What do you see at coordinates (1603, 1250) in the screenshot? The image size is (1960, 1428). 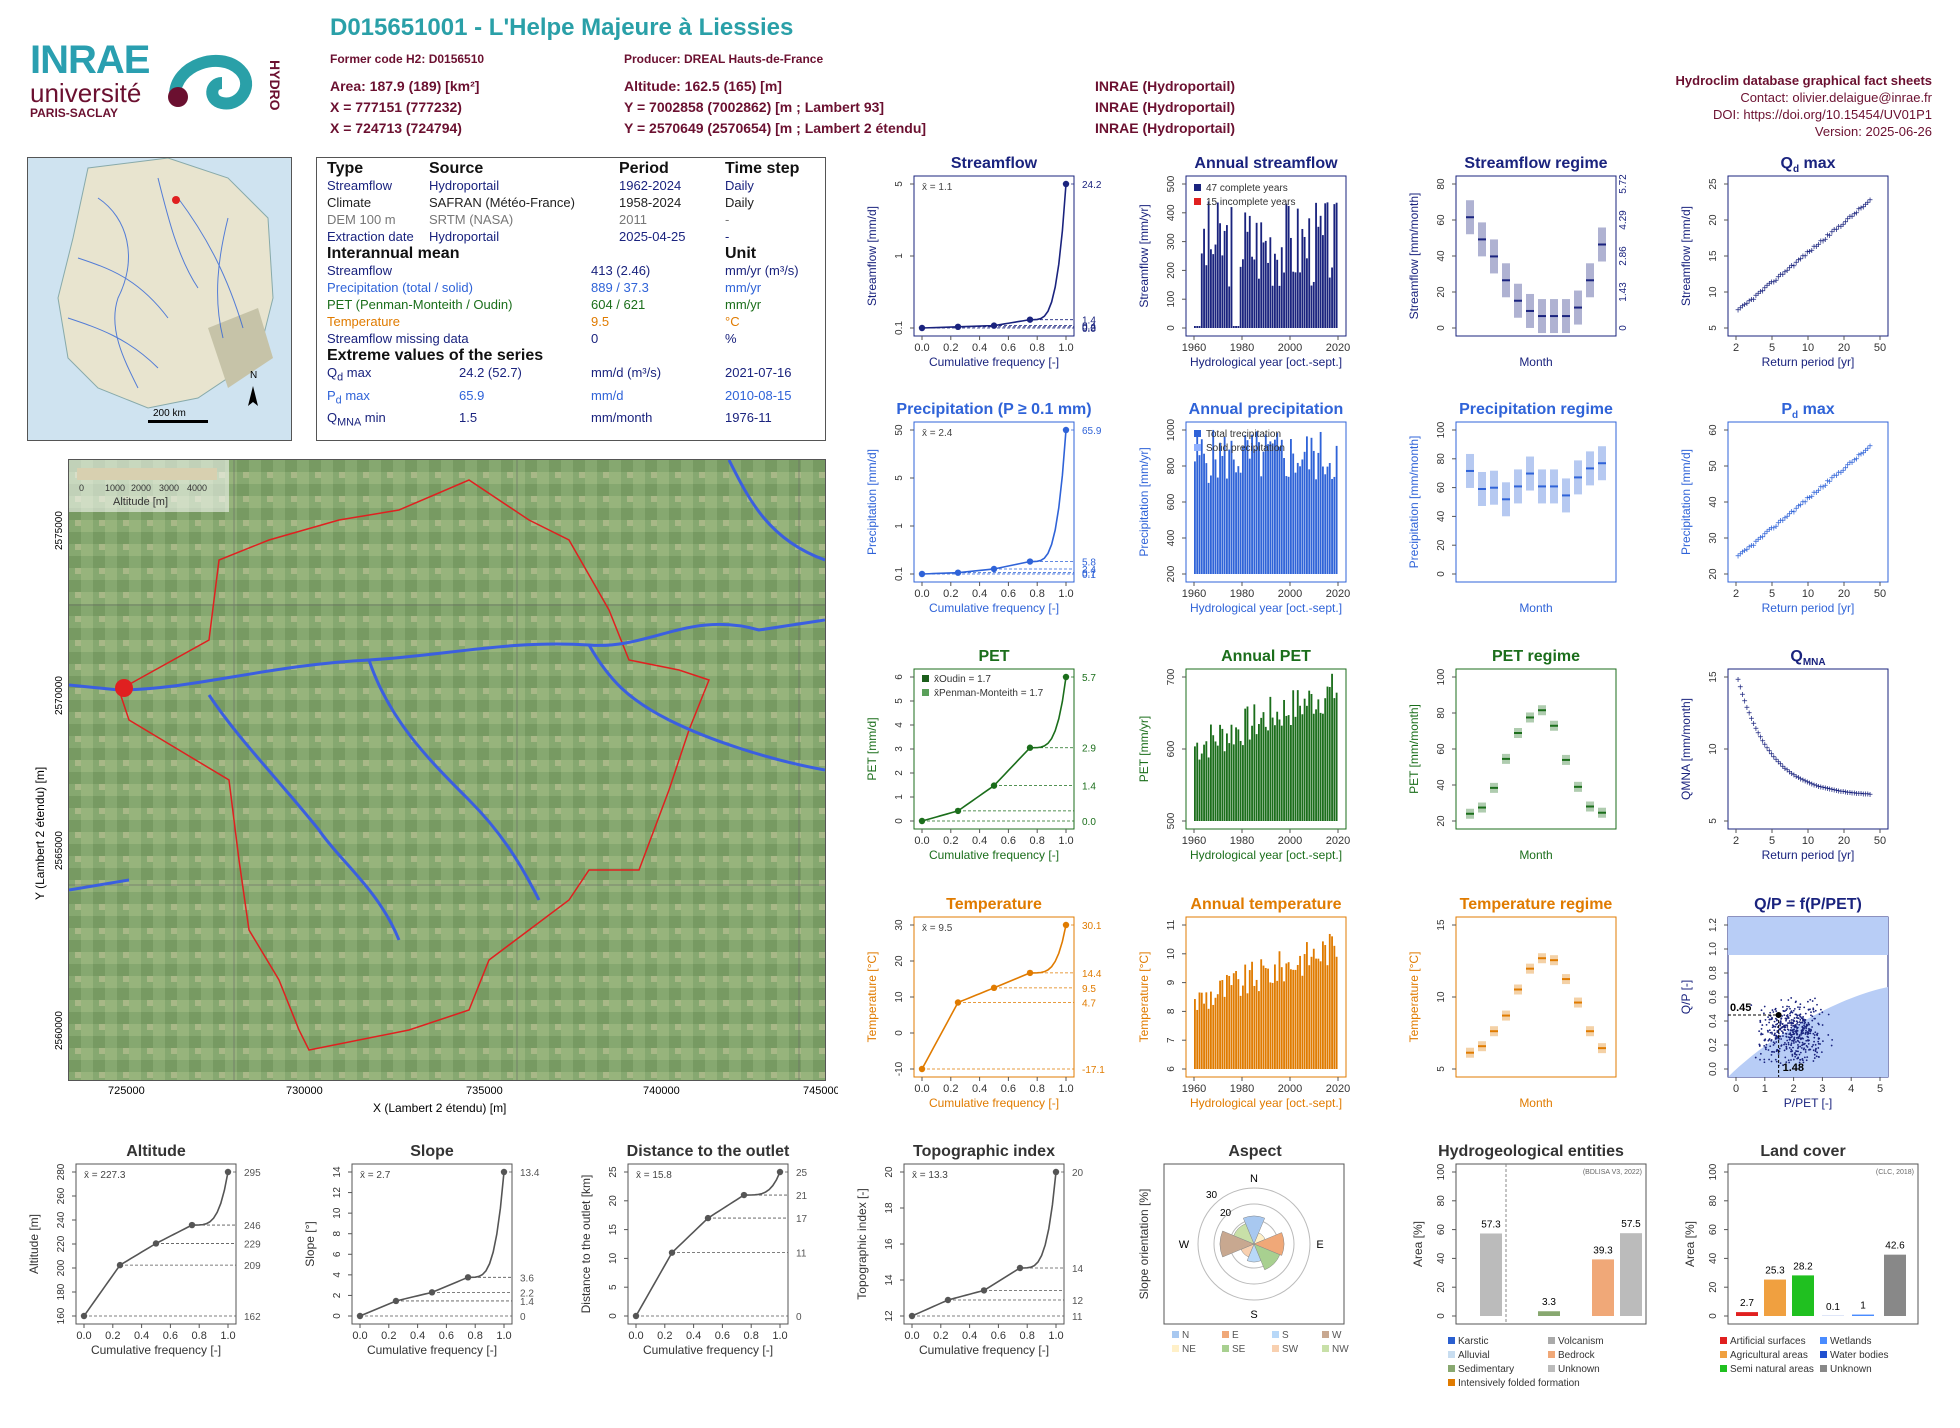 I see `bar-value-label: 39.3` at bounding box center [1603, 1250].